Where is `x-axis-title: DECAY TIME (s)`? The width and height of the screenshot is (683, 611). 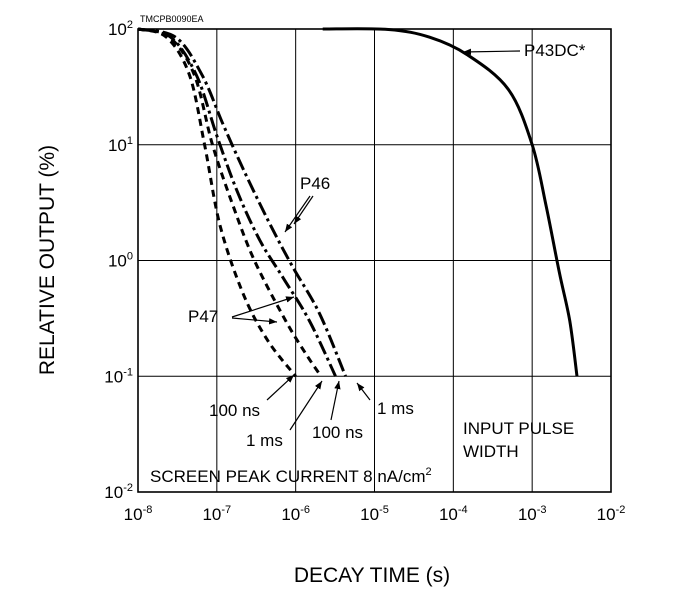
x-axis-title: DECAY TIME (s) is located at coordinates (372, 575).